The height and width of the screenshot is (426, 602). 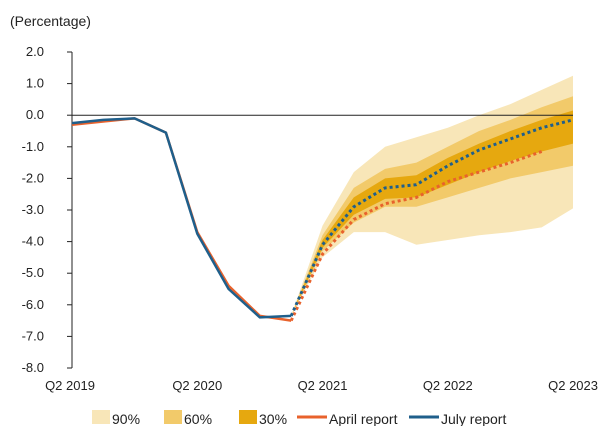 What do you see at coordinates (299, 418) in the screenshot?
I see `legend: 90% 60% 30% April report July report` at bounding box center [299, 418].